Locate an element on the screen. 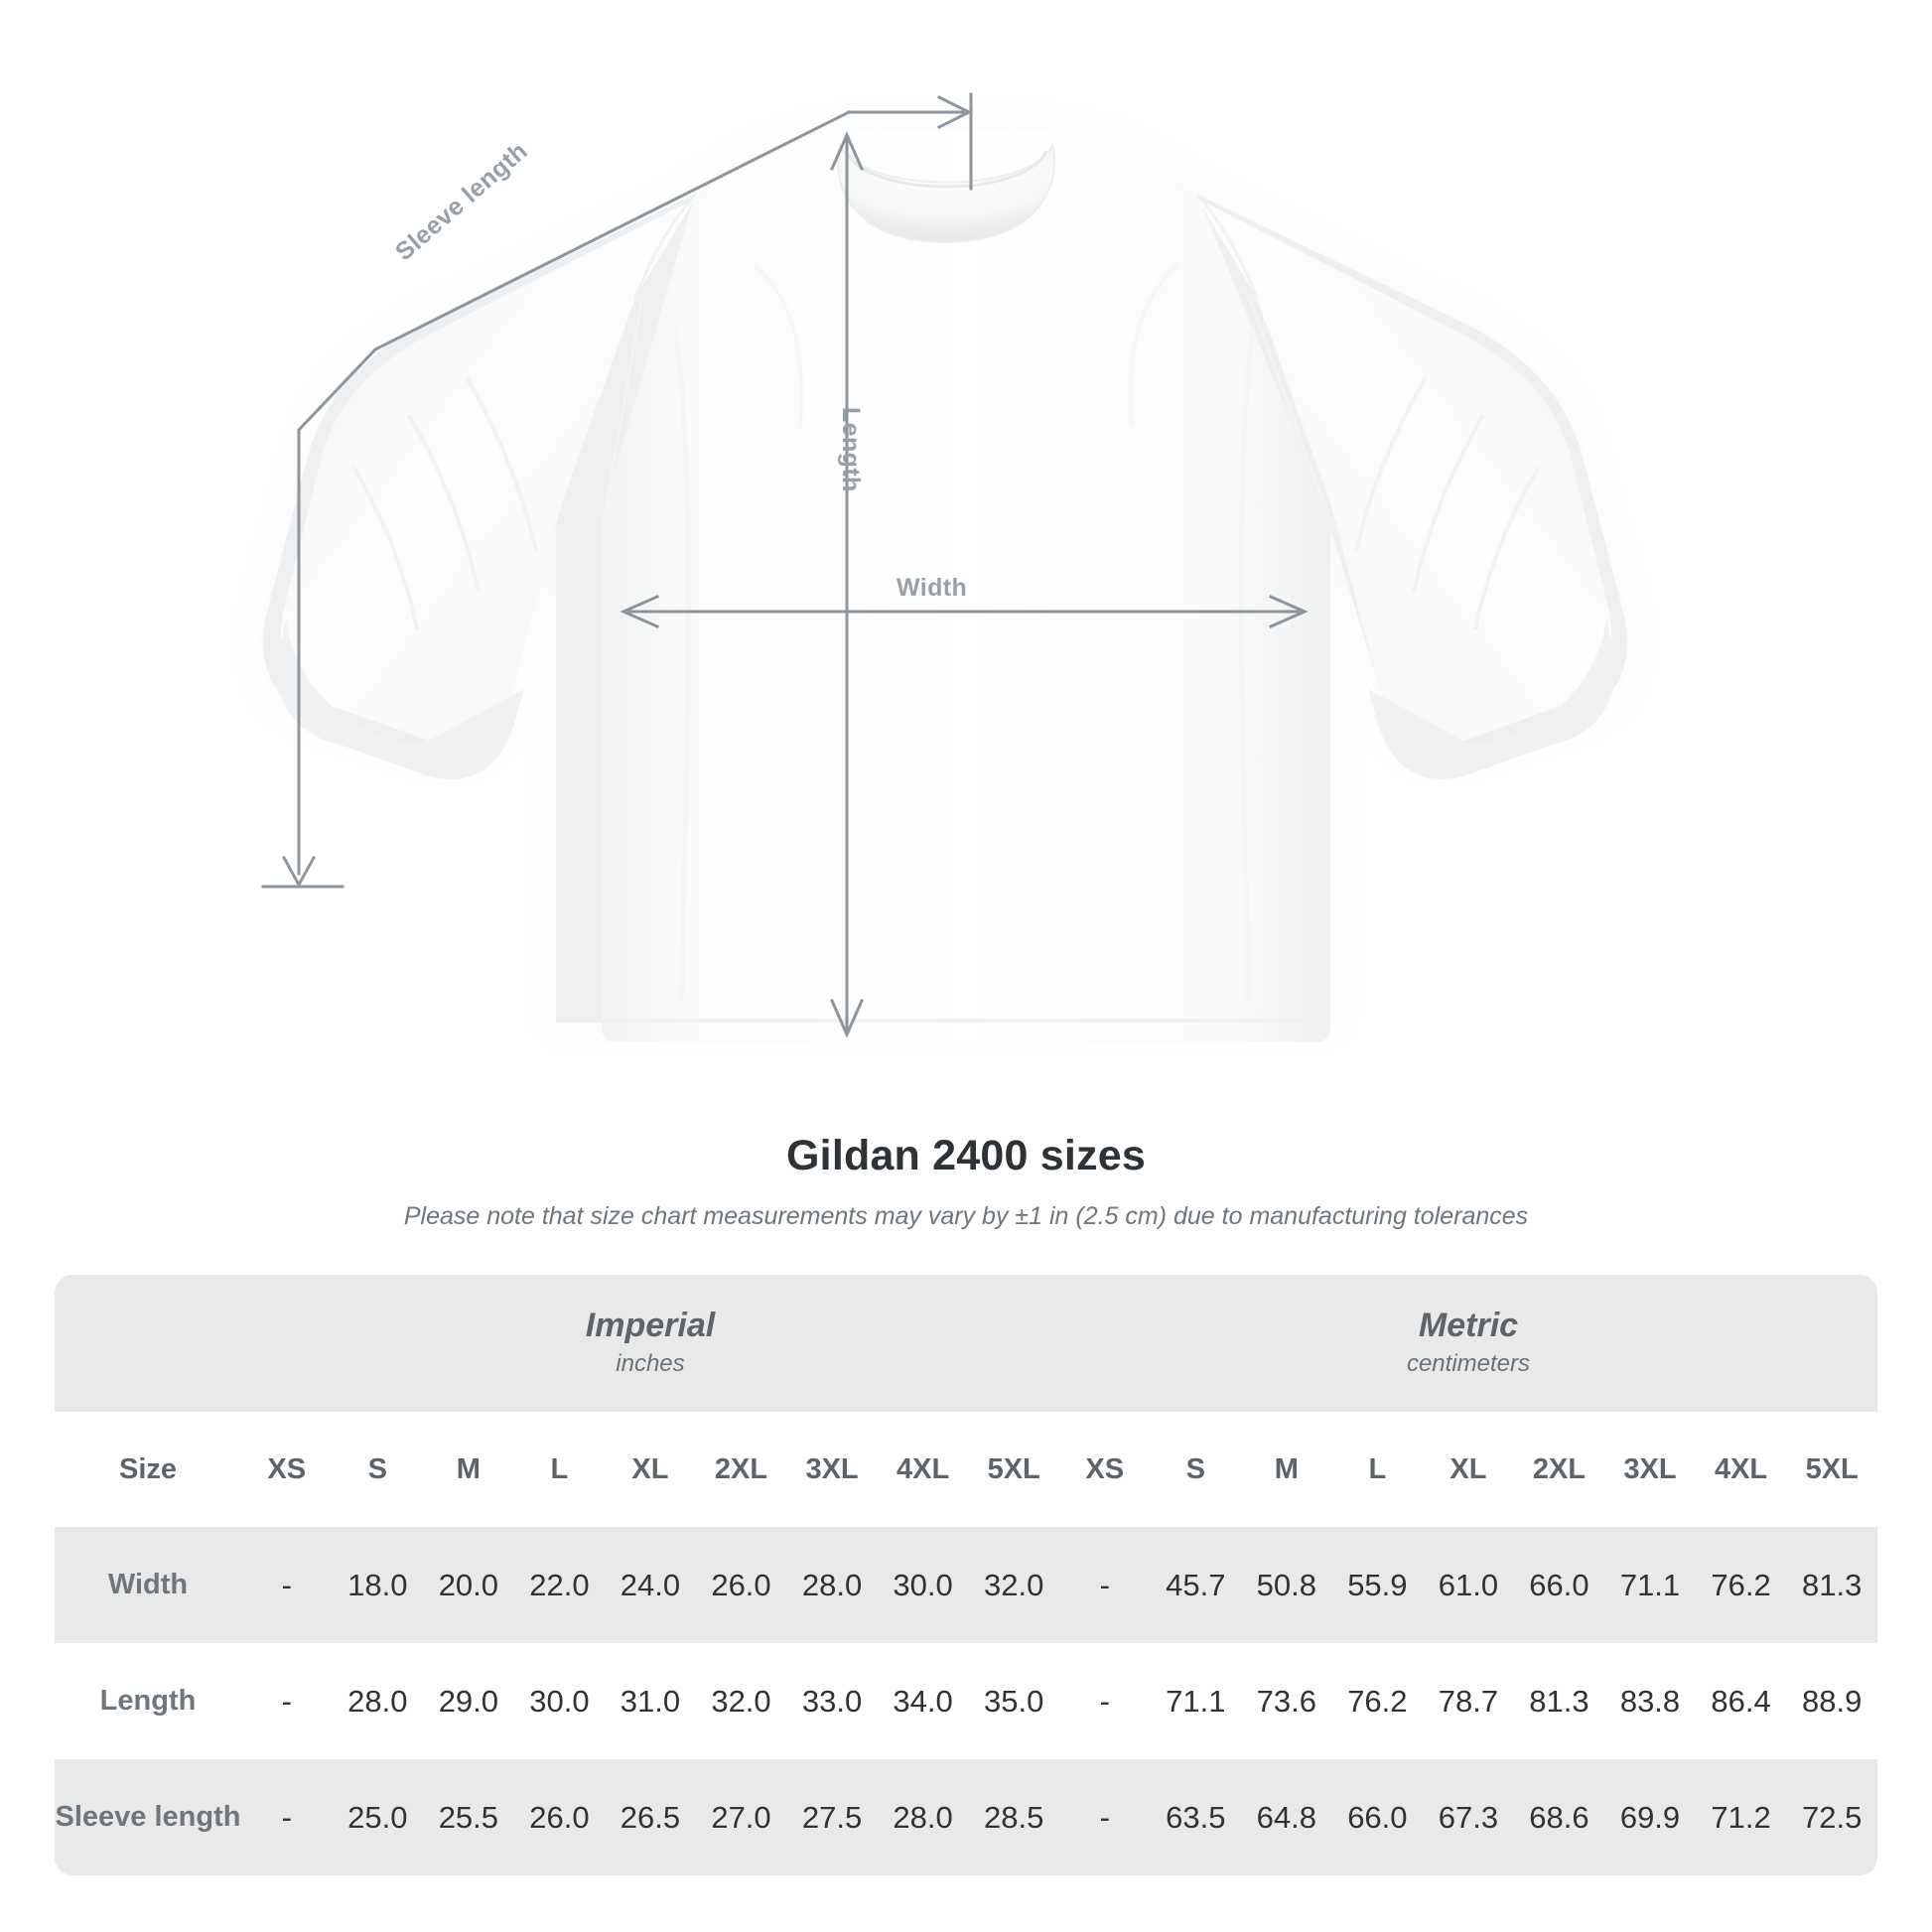  cell-width-imperial-2xl: 26.0 is located at coordinates (741, 1585).